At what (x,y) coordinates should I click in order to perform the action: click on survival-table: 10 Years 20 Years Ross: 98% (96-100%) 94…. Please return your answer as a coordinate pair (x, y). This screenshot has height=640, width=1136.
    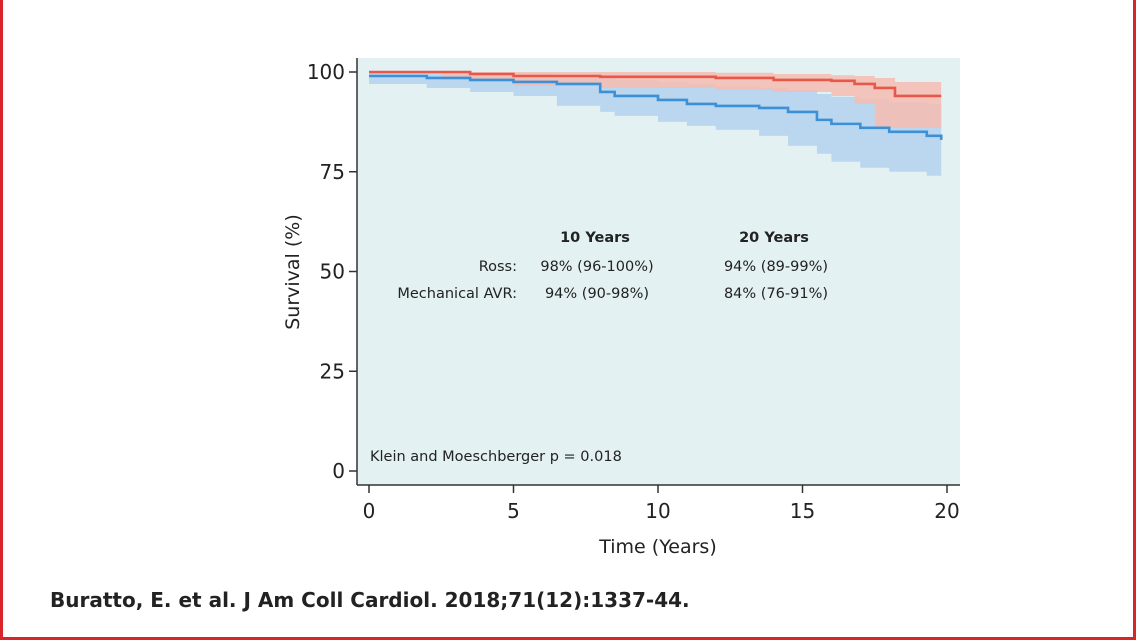
    Looking at the image, I should click on (612, 266).